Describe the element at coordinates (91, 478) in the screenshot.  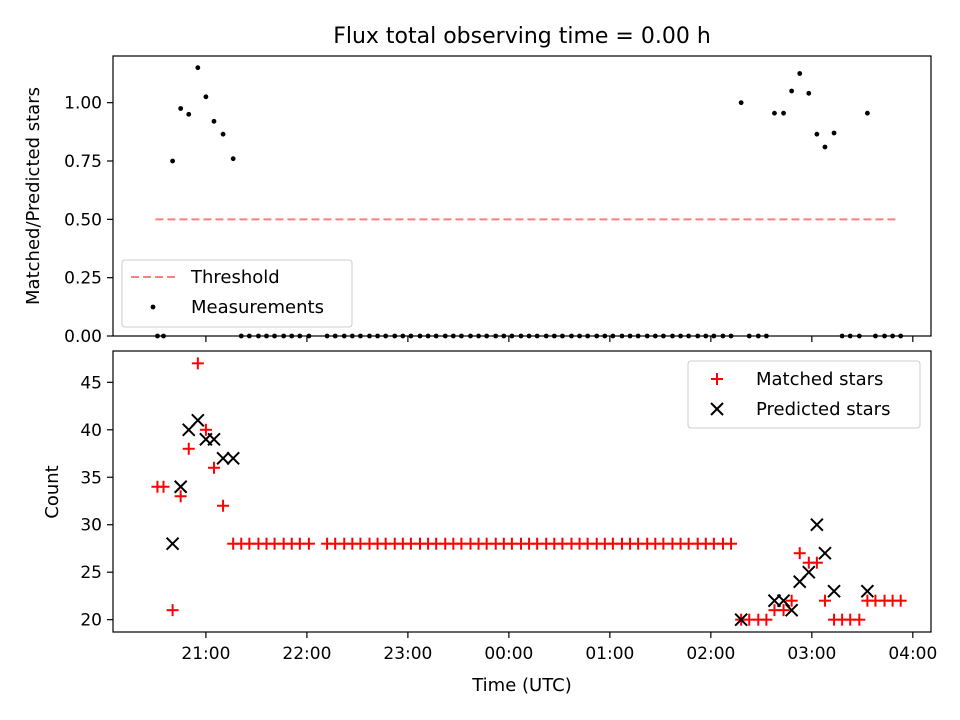
I see `bottom-y-tick-label: 35` at that location.